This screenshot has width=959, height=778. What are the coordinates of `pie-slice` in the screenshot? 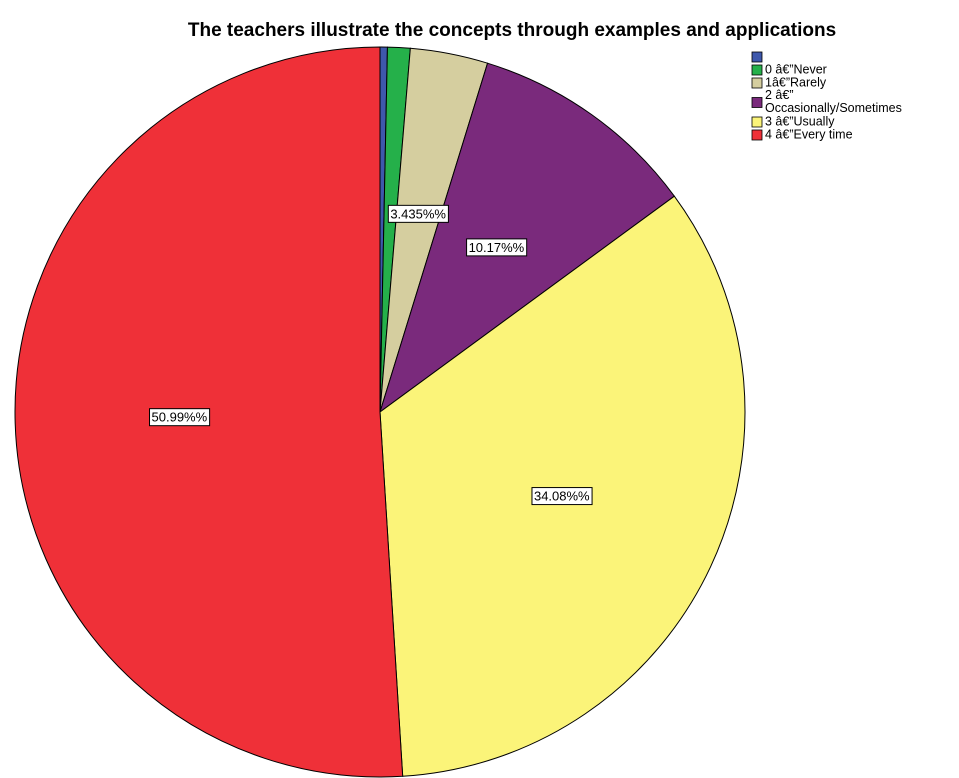 It's located at (527, 238).